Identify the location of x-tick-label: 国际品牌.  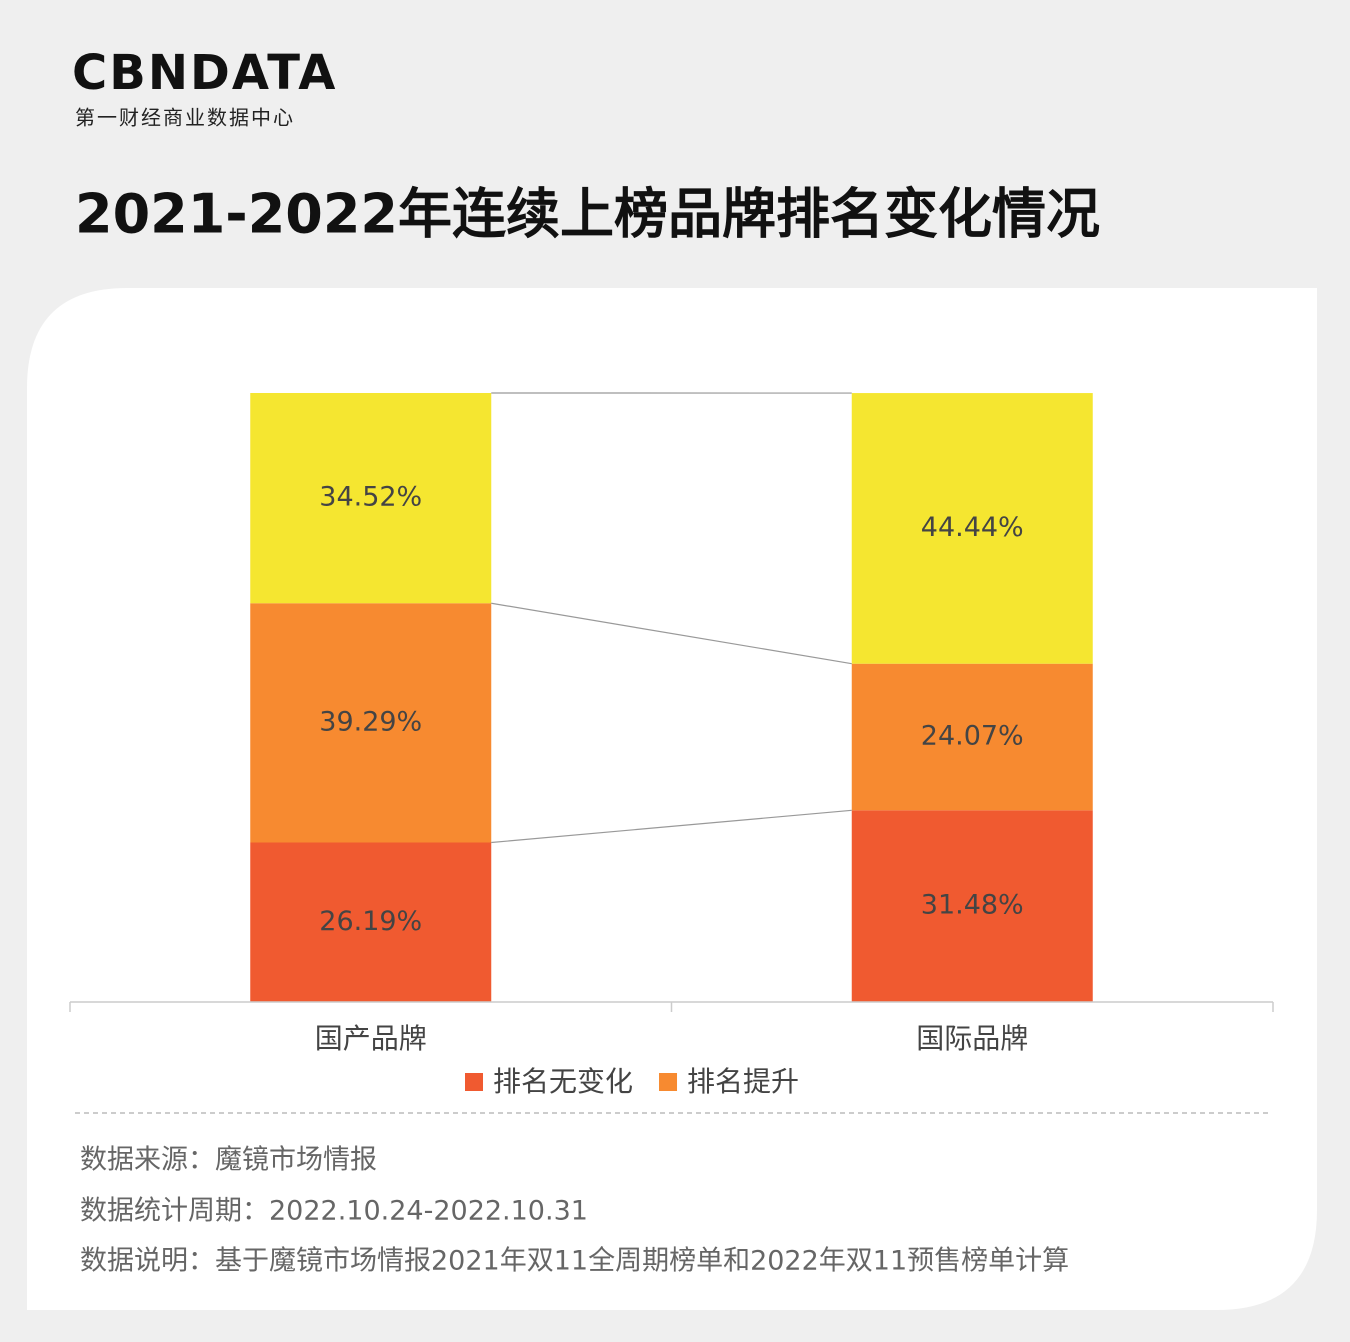
(972, 1038).